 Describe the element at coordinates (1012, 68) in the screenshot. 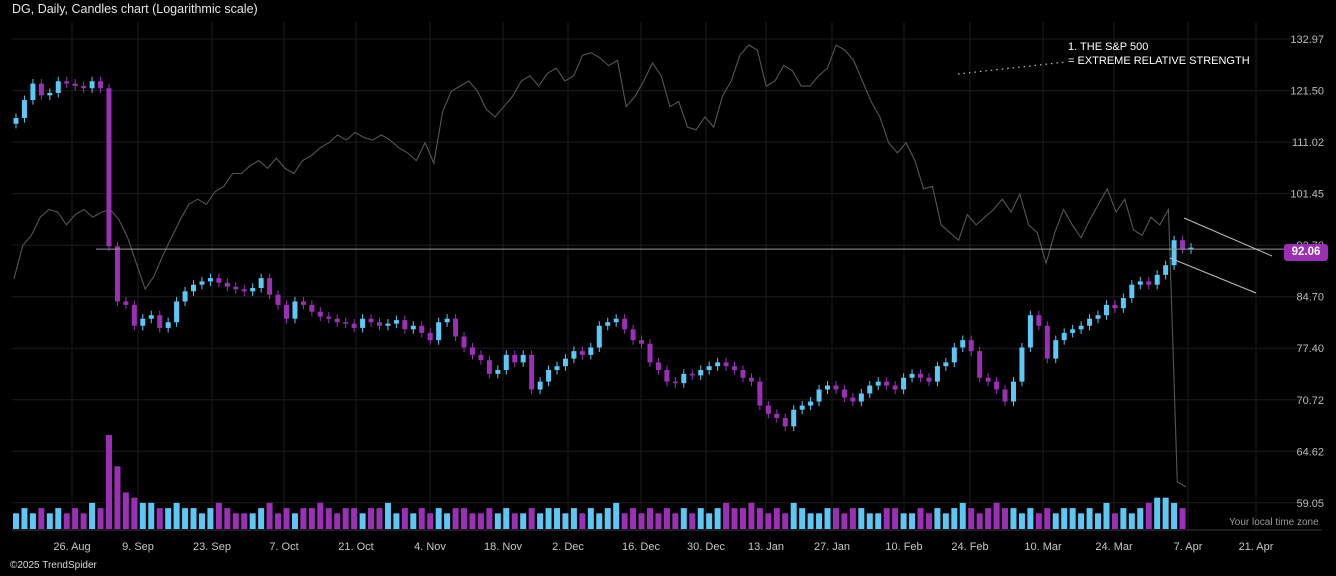

I see `annotation-pointer` at that location.